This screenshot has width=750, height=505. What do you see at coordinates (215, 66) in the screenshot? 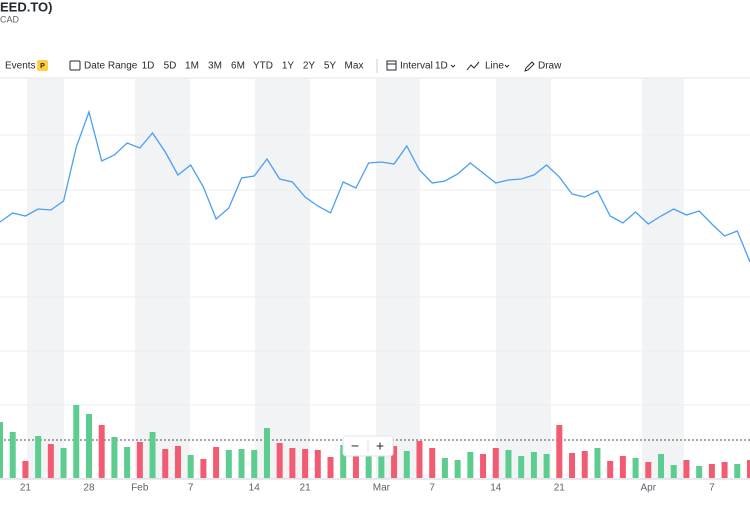
I see `range-button: 3M` at bounding box center [215, 66].